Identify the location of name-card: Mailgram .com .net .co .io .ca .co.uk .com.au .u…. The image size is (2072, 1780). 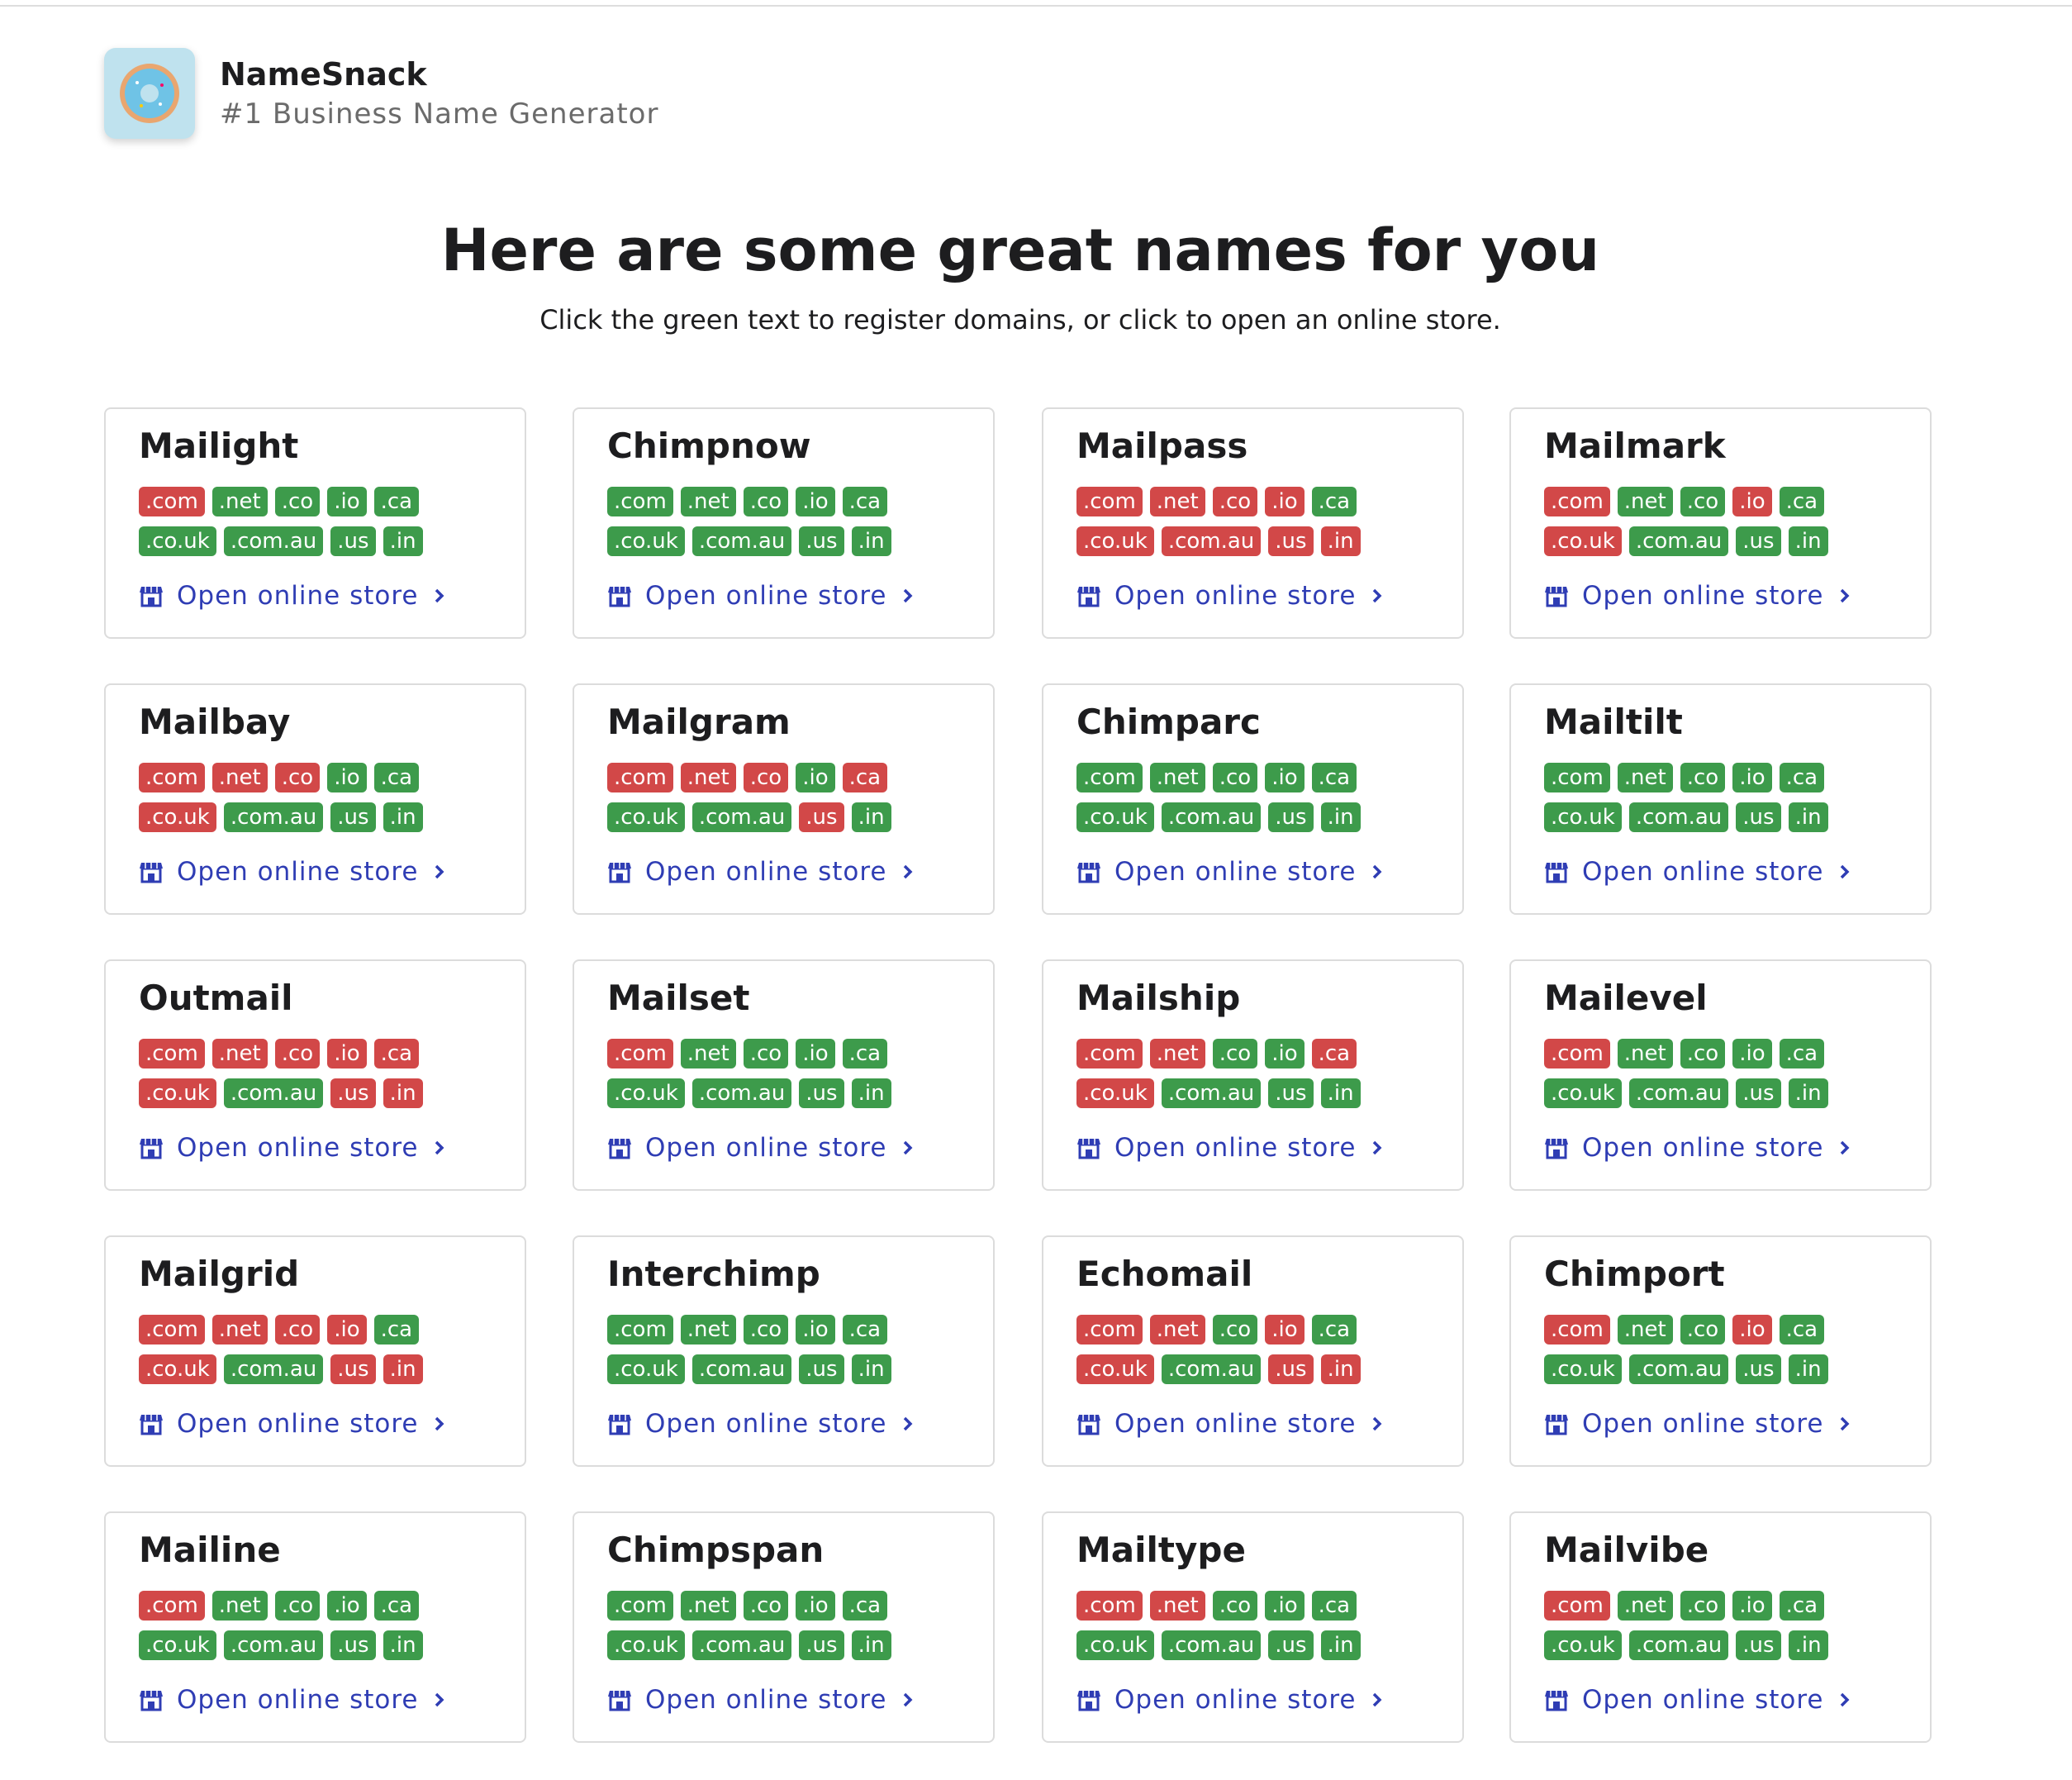
(784, 799).